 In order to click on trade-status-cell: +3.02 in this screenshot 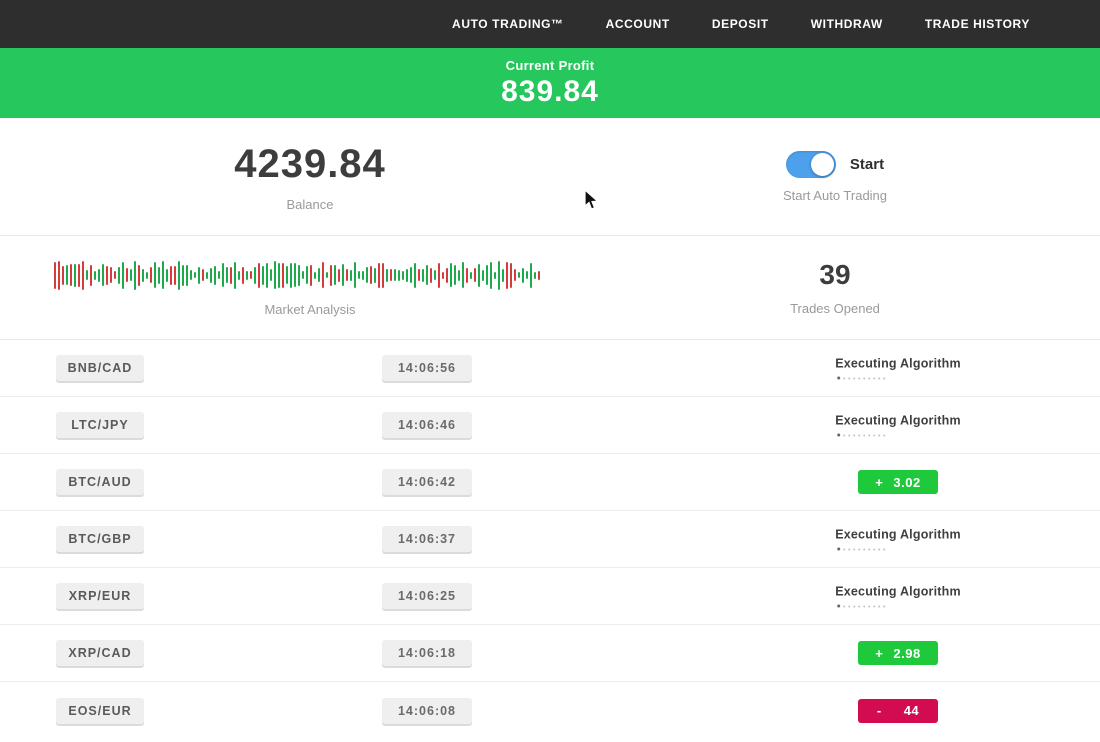, I will do `click(898, 482)`.